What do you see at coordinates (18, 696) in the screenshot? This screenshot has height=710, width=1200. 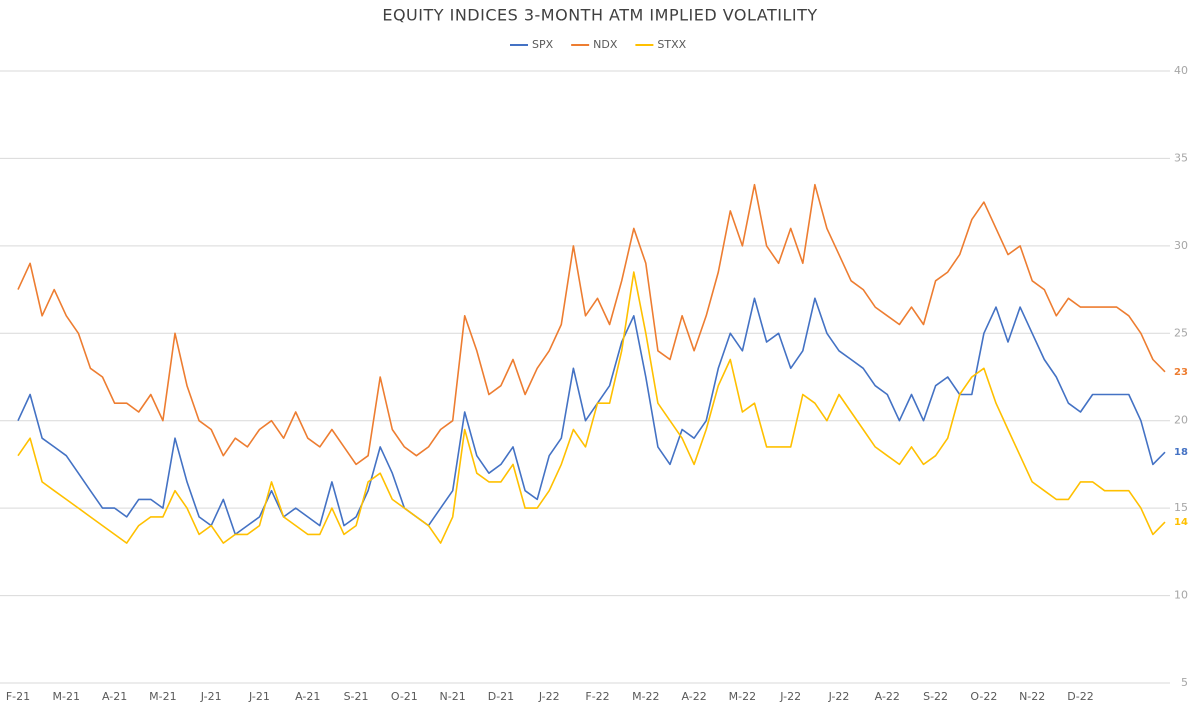 I see `x-tick-label: F-21` at bounding box center [18, 696].